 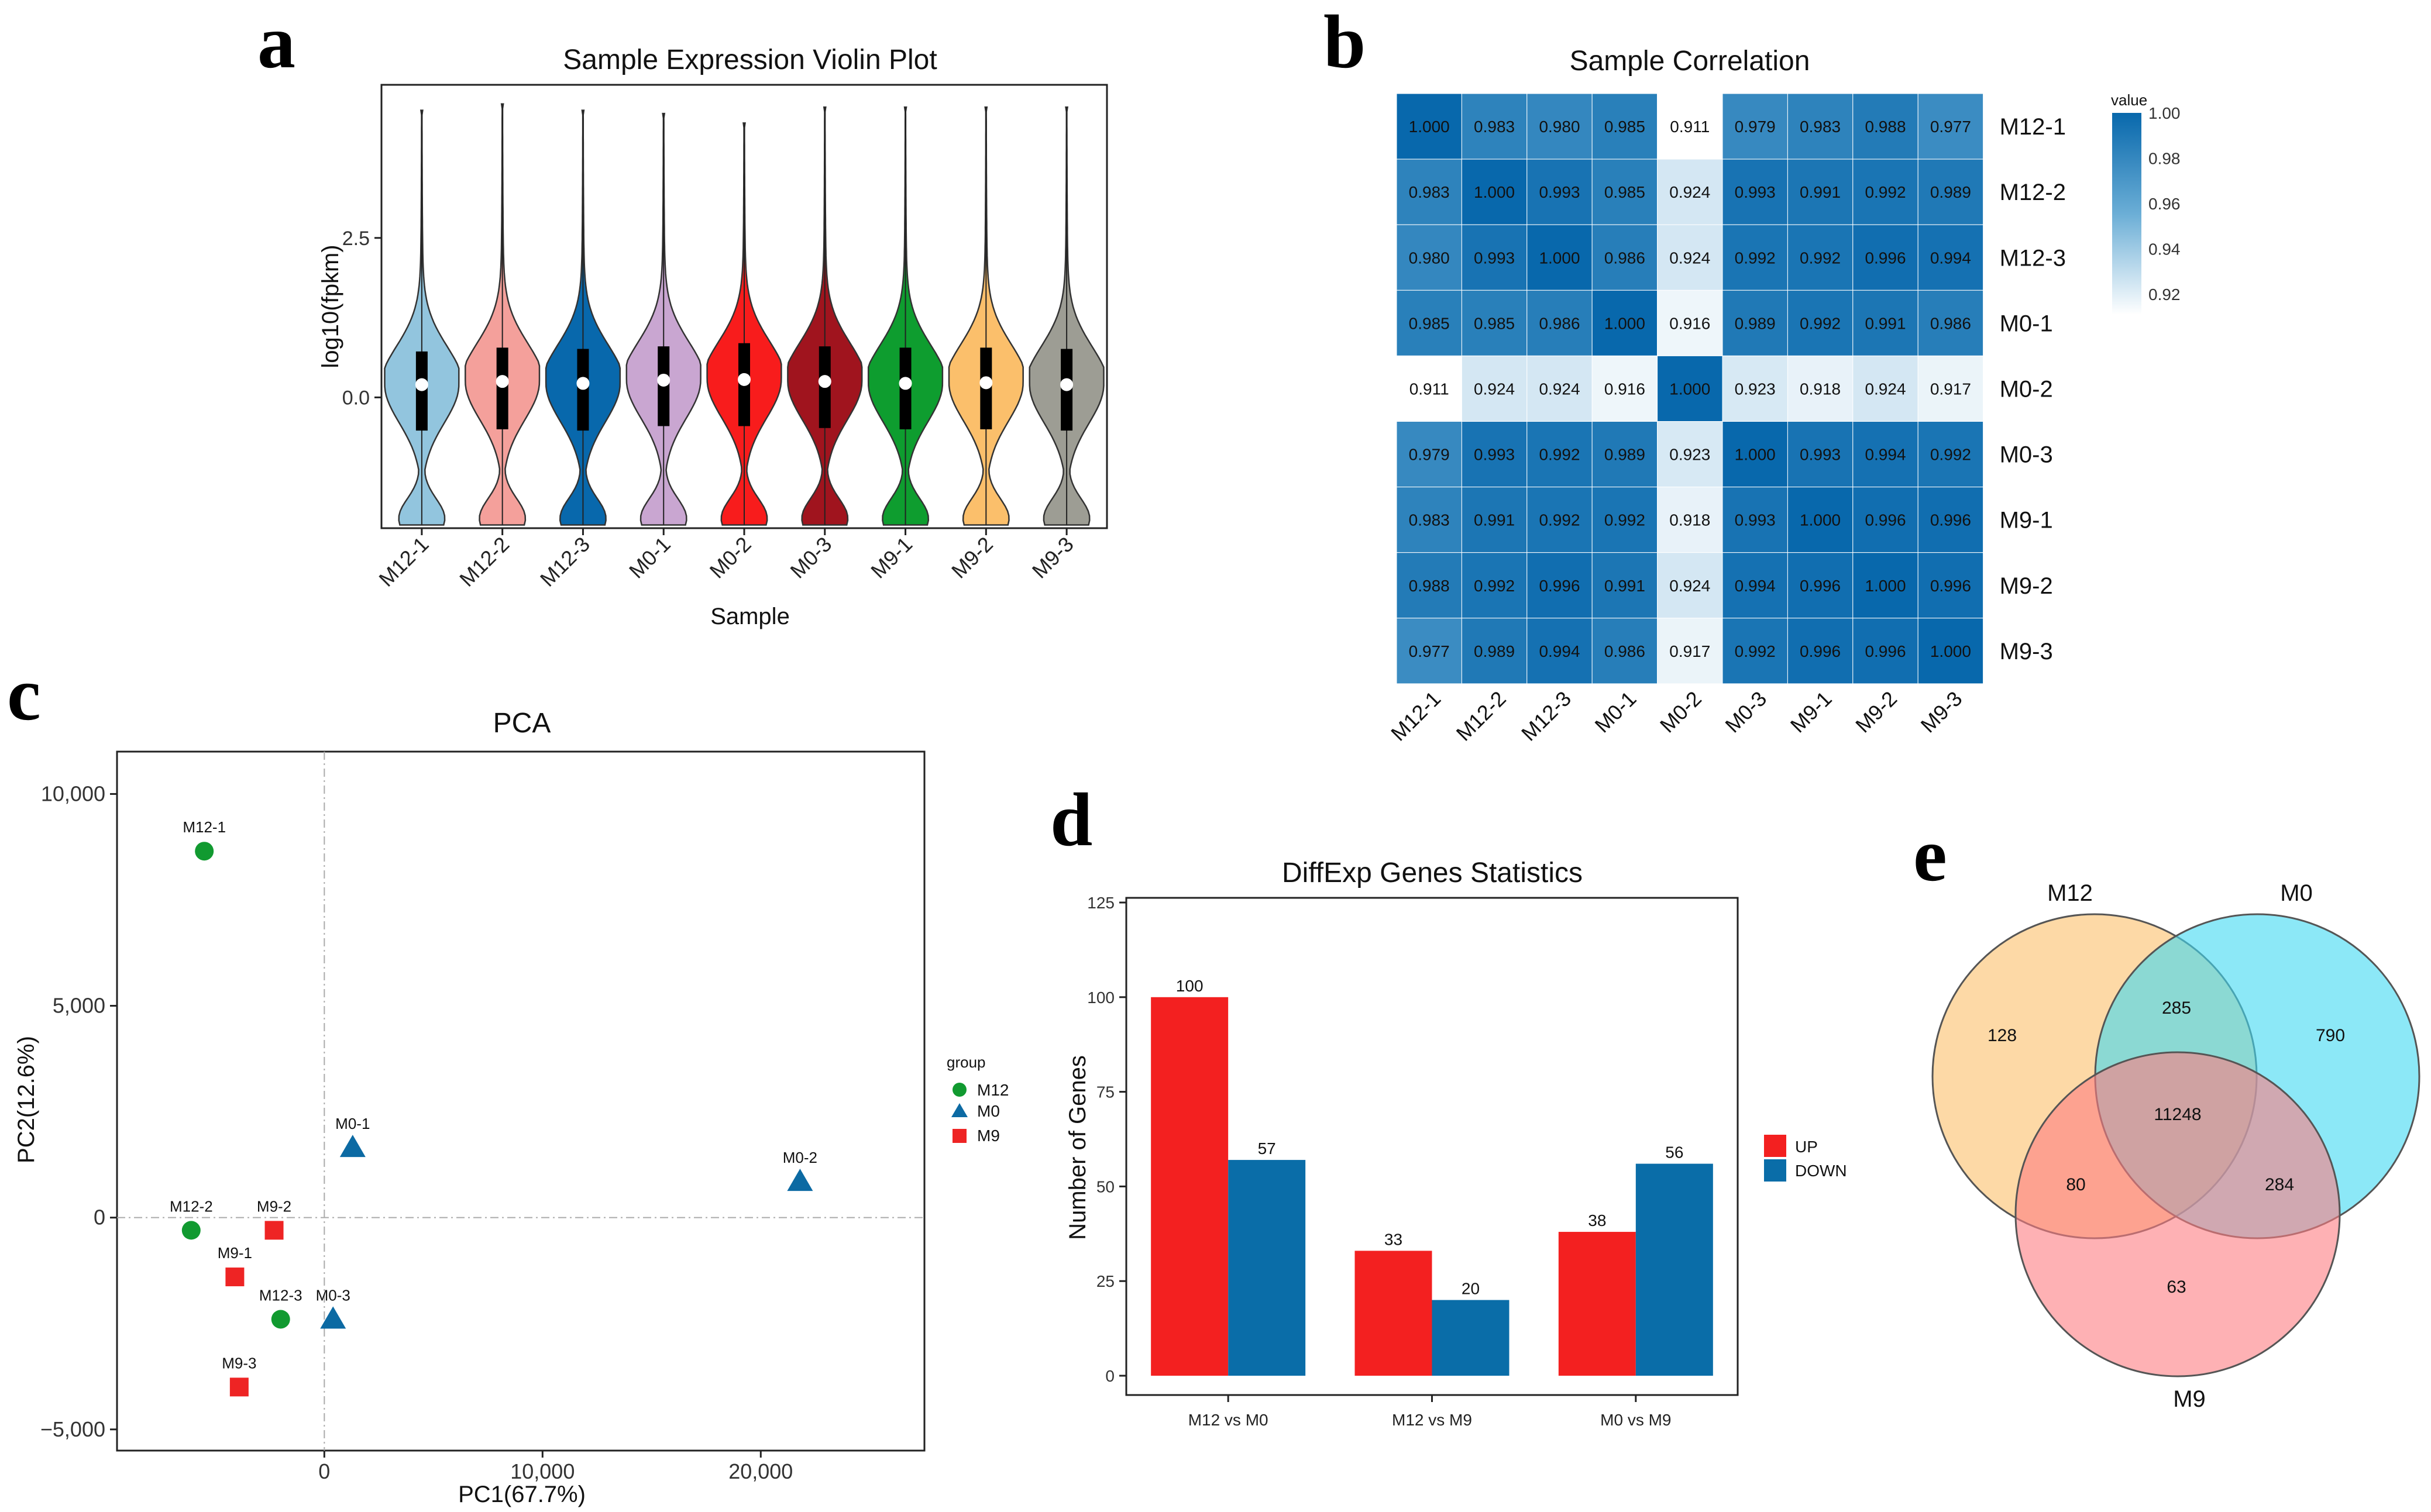 What do you see at coordinates (352, 1123) in the screenshot?
I see `pca-point-label: M0-1` at bounding box center [352, 1123].